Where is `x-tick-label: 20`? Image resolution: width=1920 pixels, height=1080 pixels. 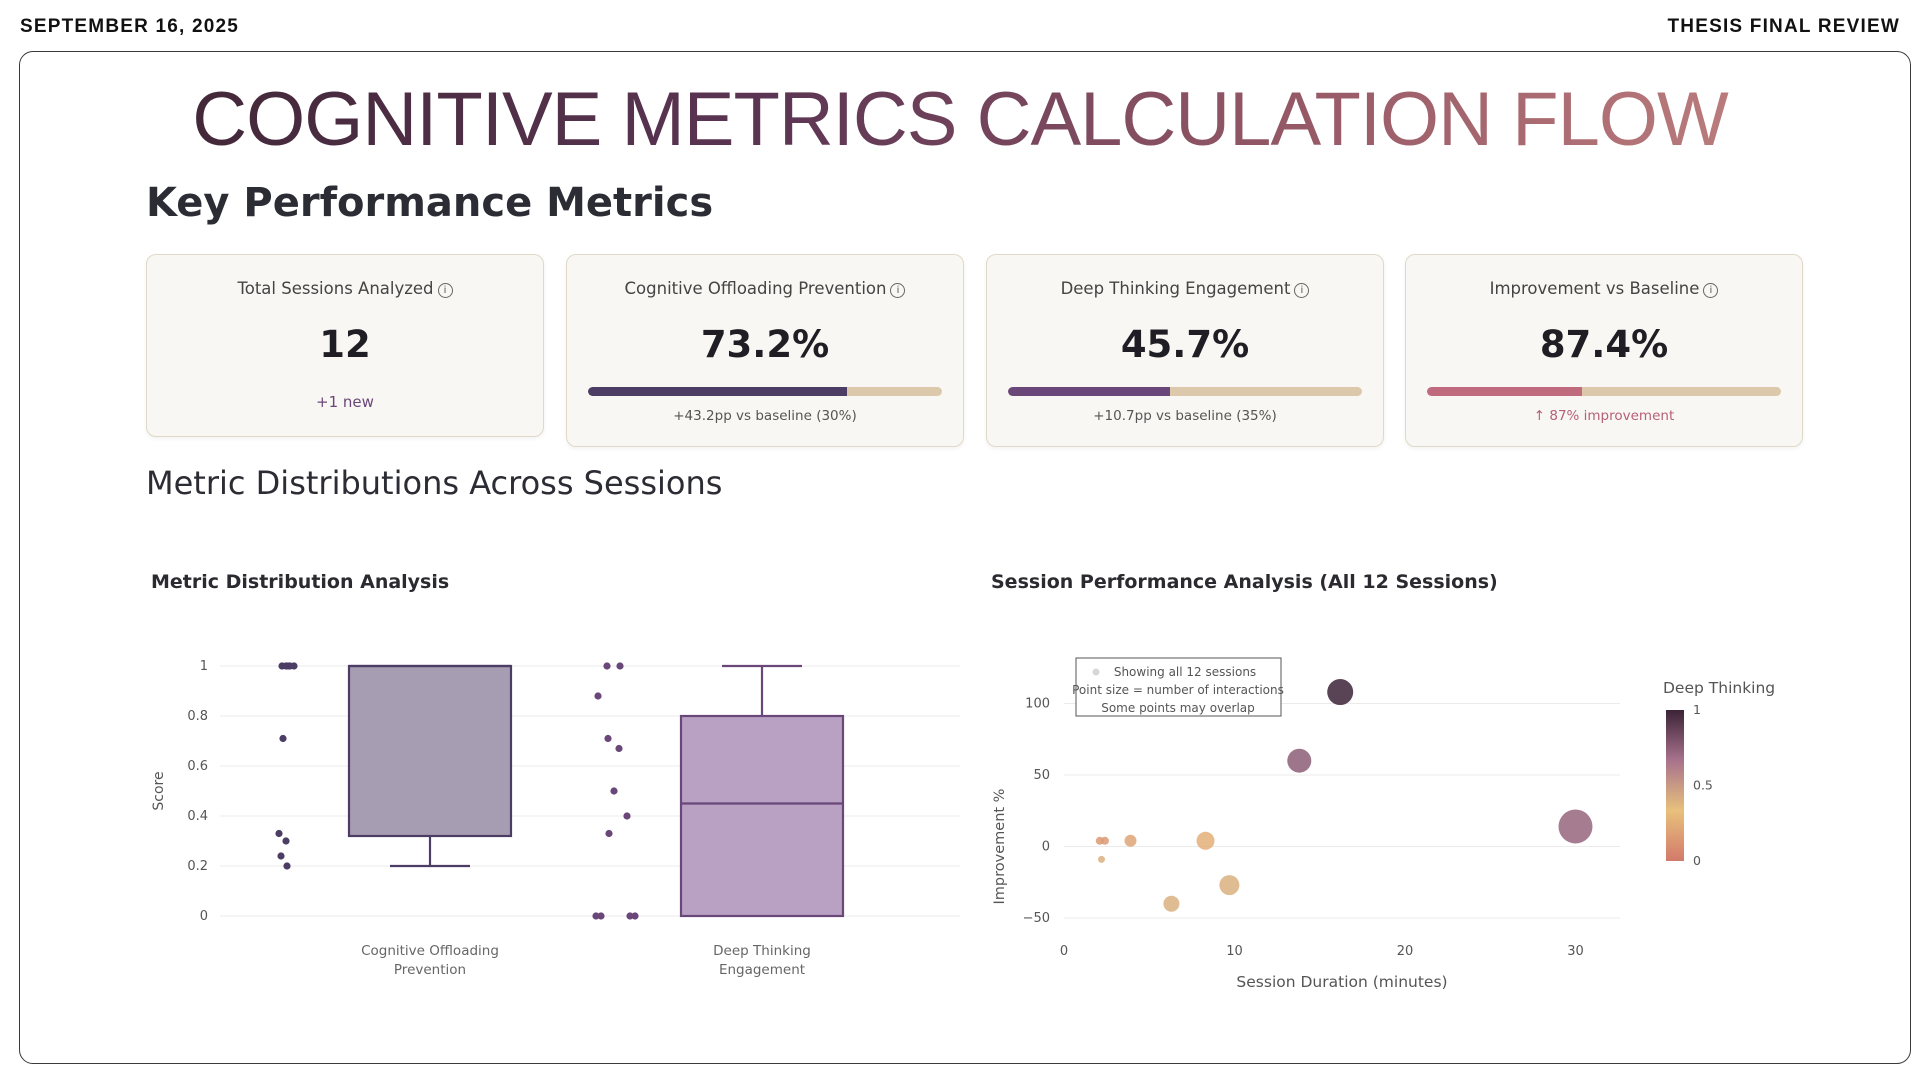
x-tick-label: 20 is located at coordinates (1405, 951).